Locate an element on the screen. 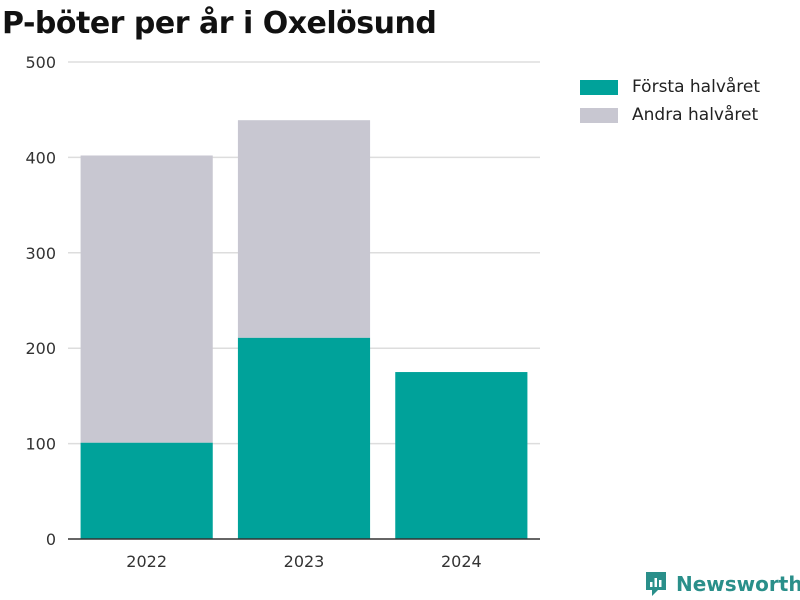  newsworthy-logo-icon is located at coordinates (656, 584).